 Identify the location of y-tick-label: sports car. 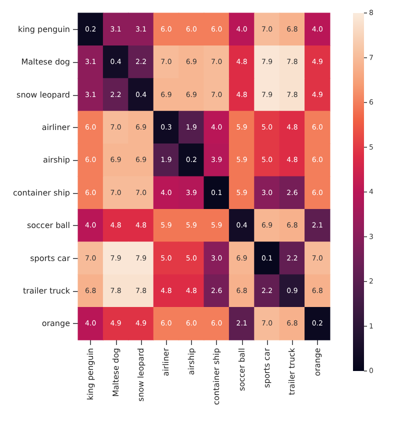
(50, 258).